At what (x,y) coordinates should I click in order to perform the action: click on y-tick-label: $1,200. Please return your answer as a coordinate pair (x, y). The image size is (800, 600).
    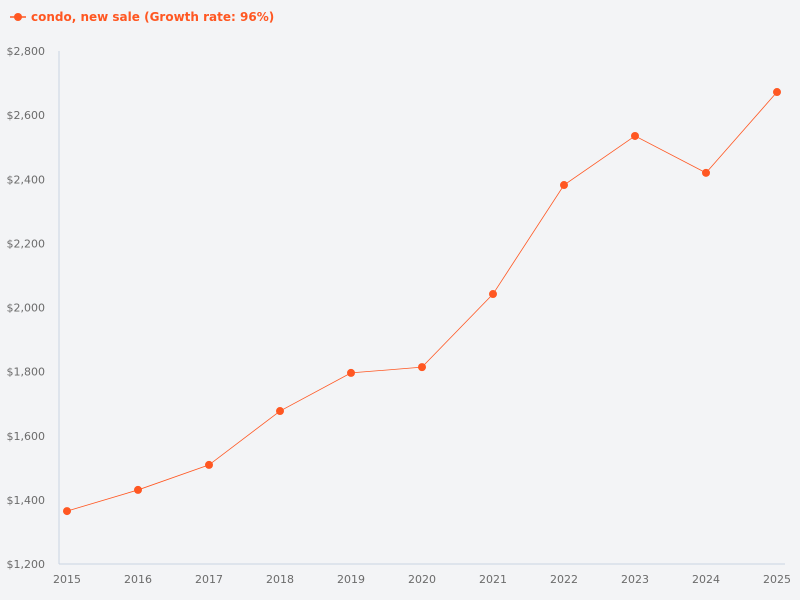
    Looking at the image, I should click on (26, 564).